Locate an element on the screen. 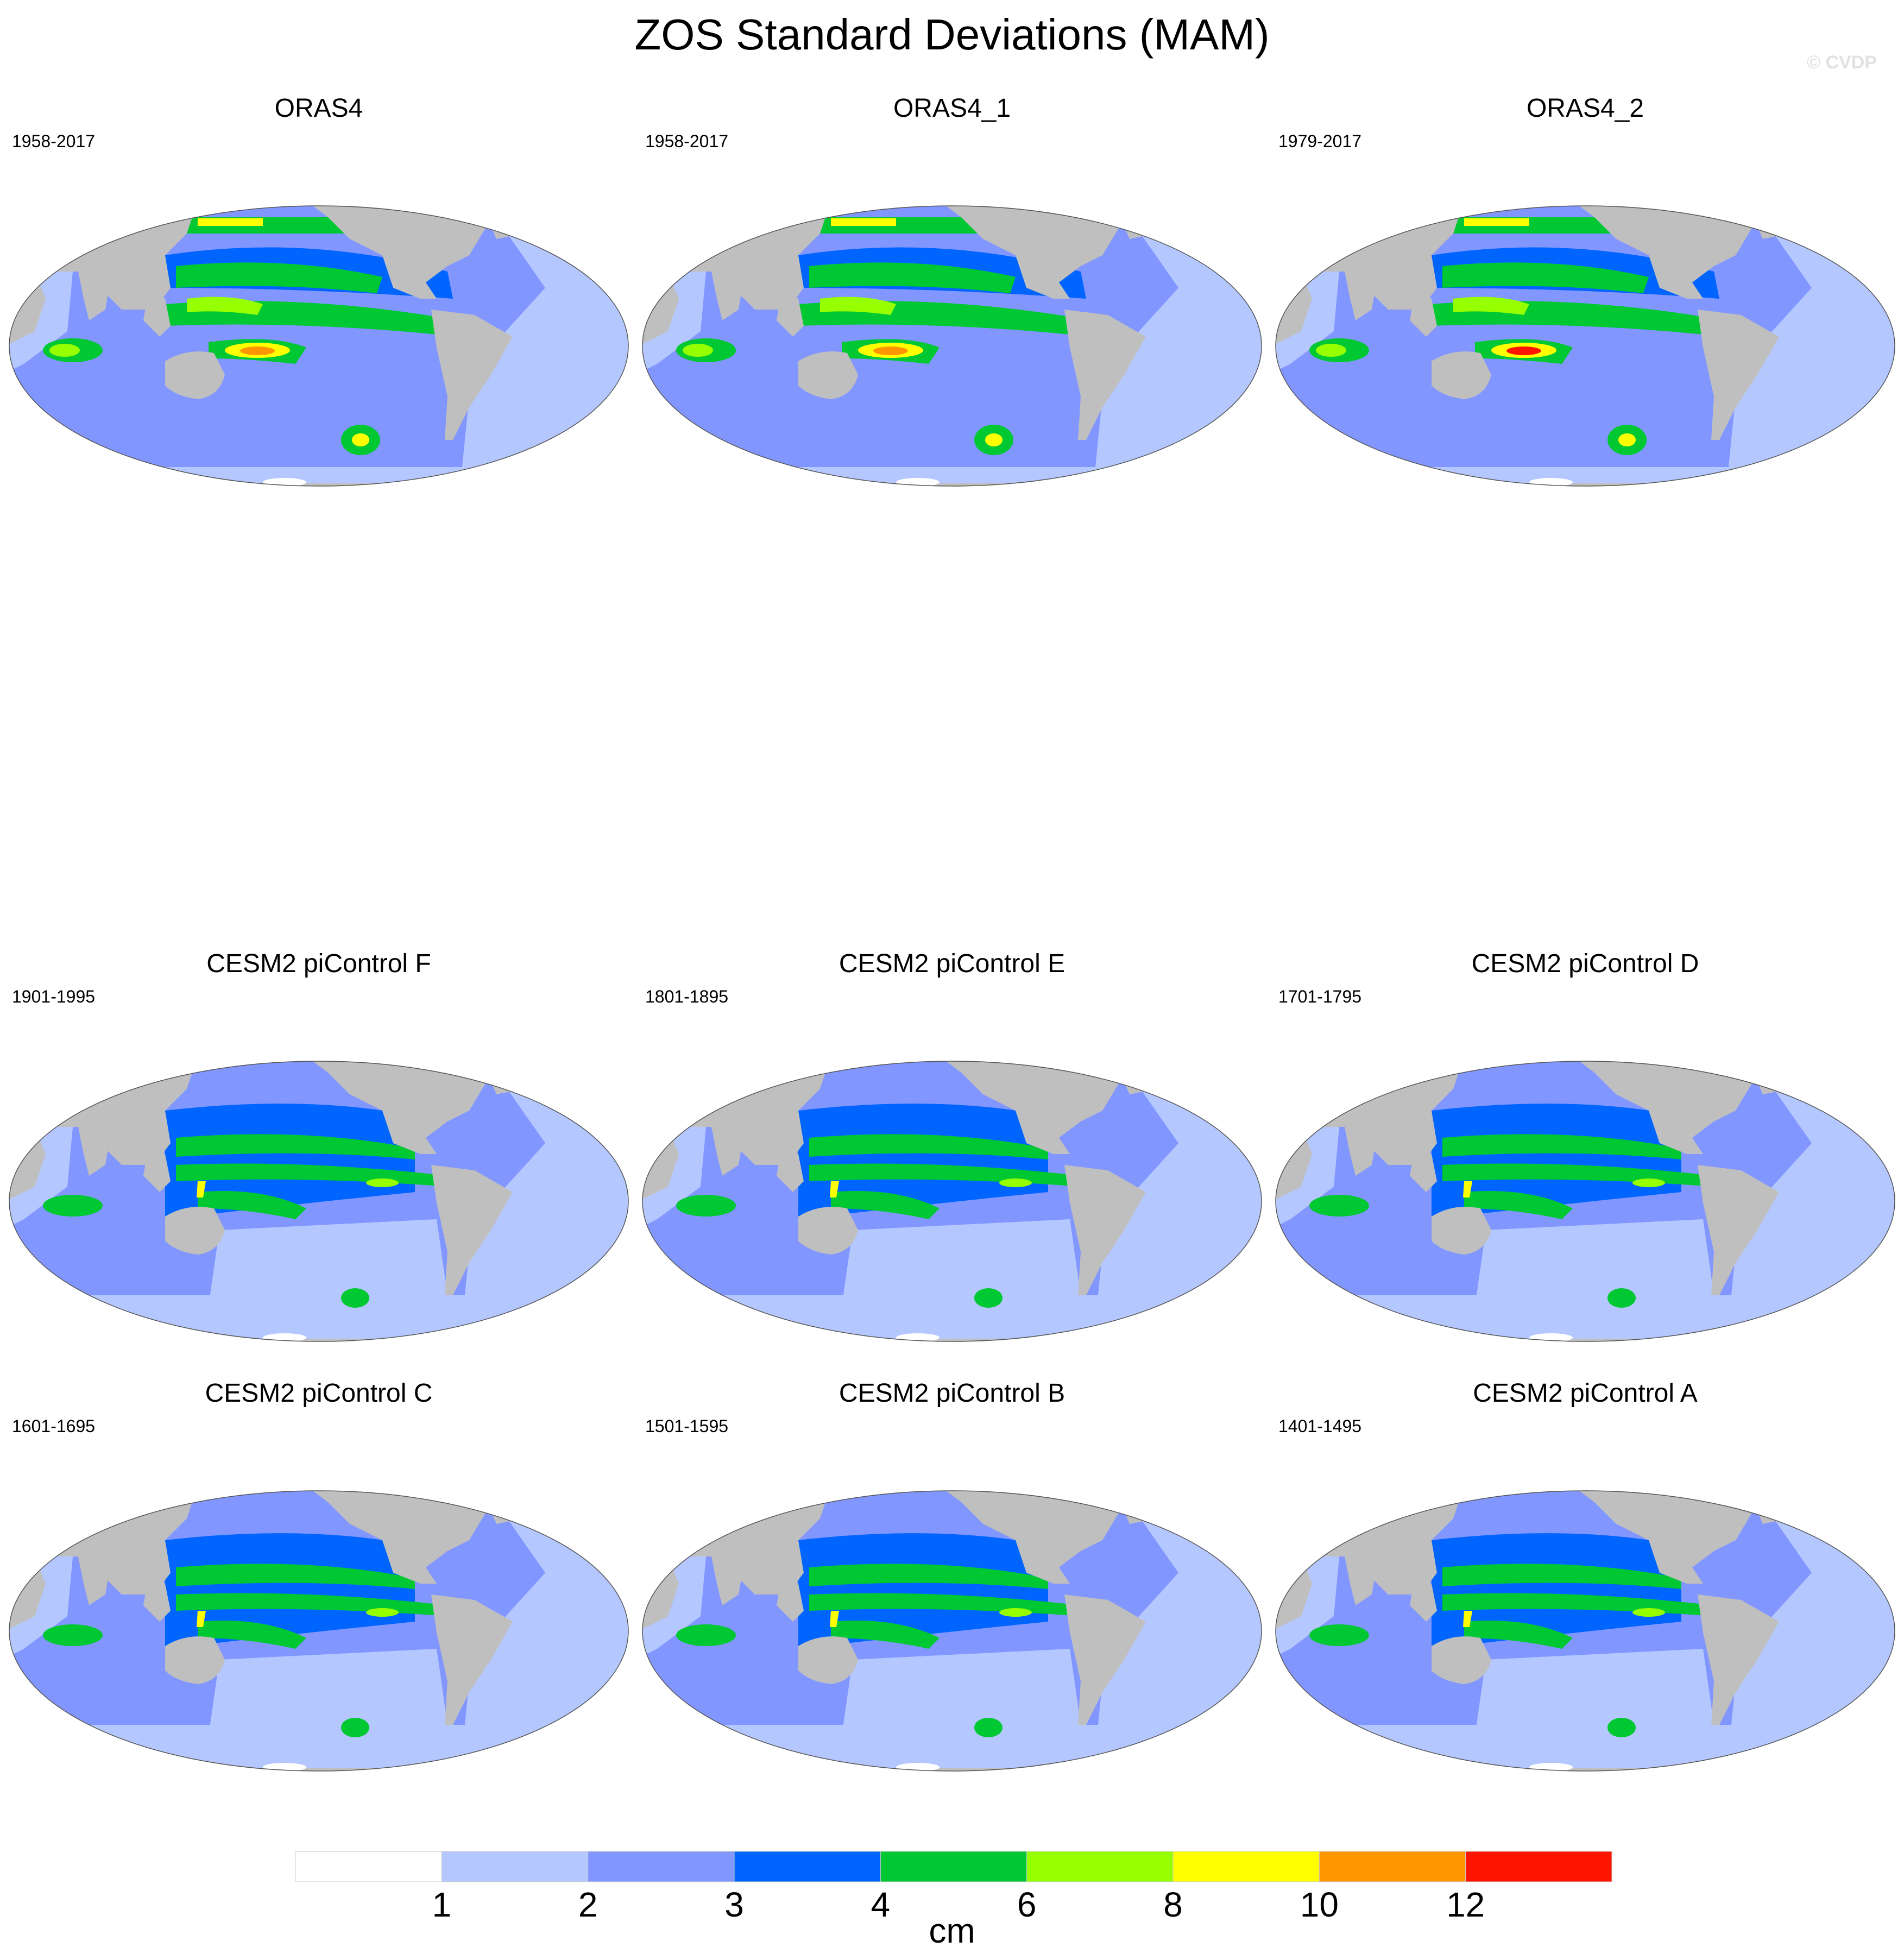 Image resolution: width=1904 pixels, height=1960 pixels. colorbar-tick-label: 8 is located at coordinates (1173, 1904).